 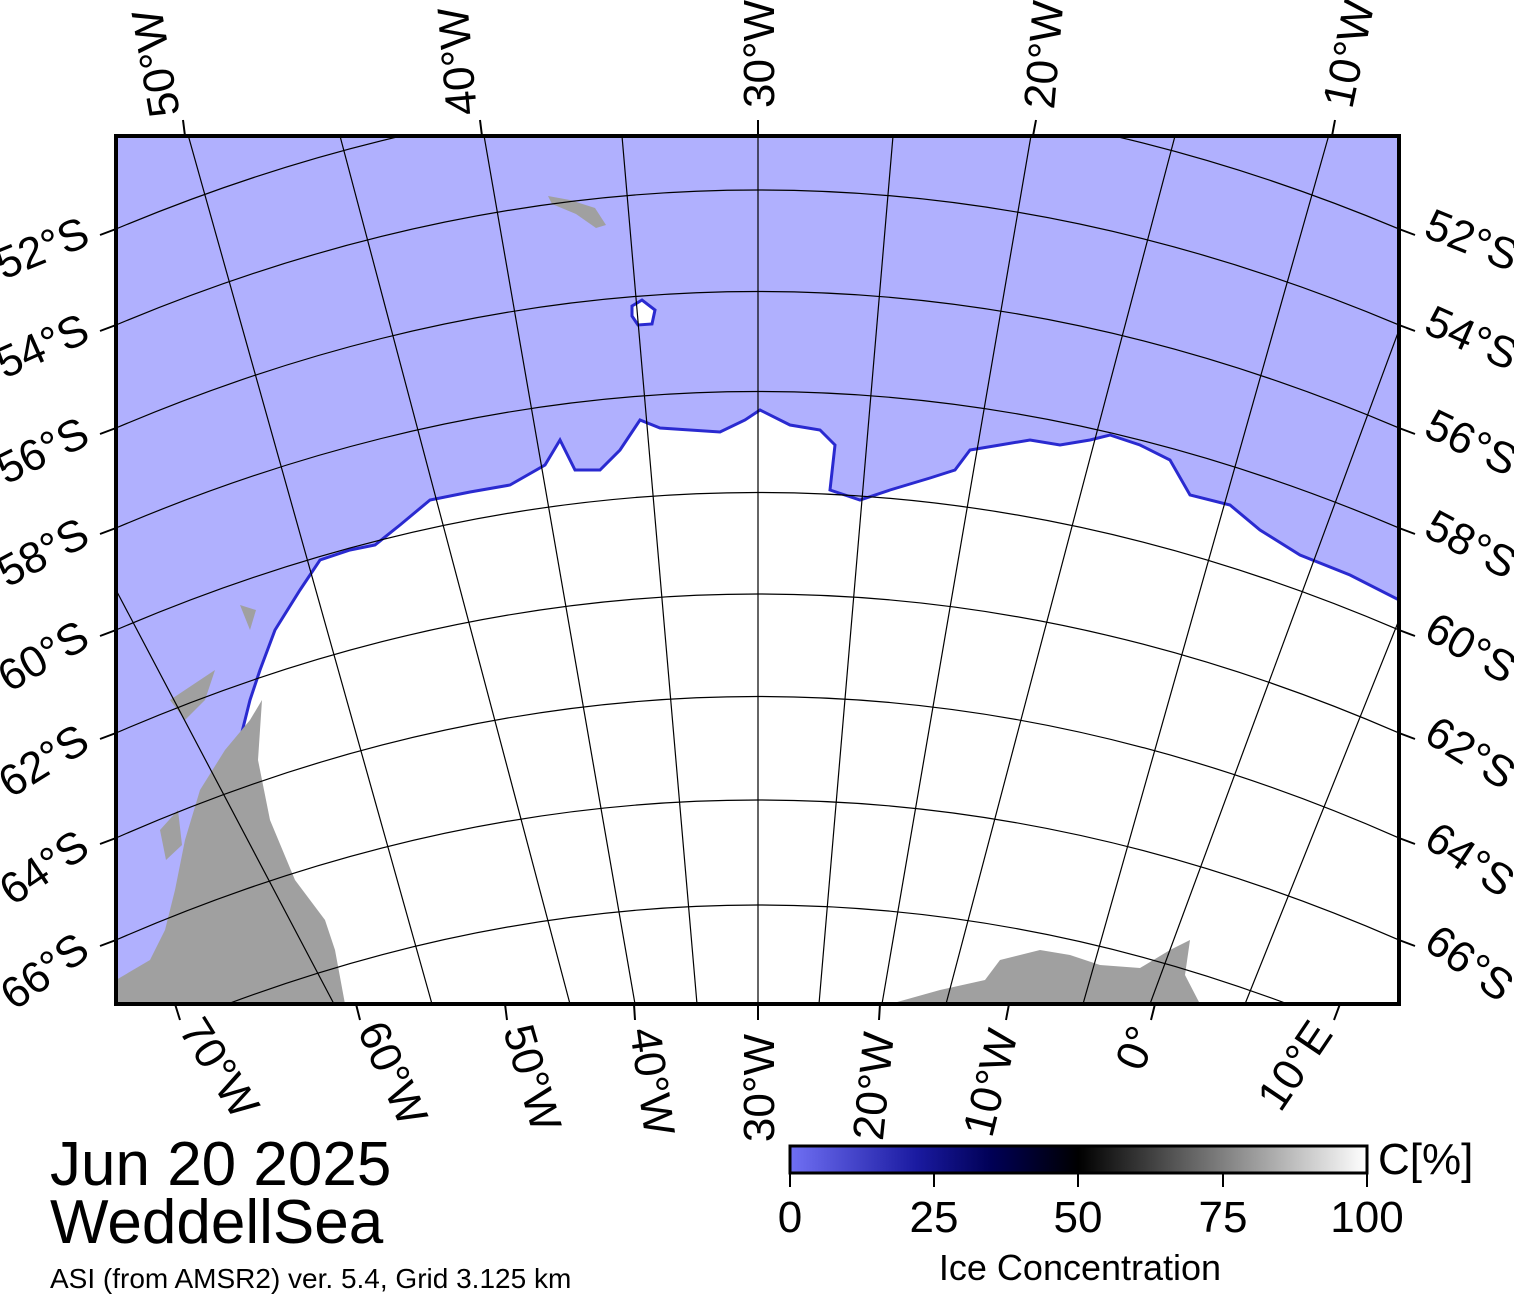 I want to click on bottom-longitude-ticks, so click(x=757, y=1012).